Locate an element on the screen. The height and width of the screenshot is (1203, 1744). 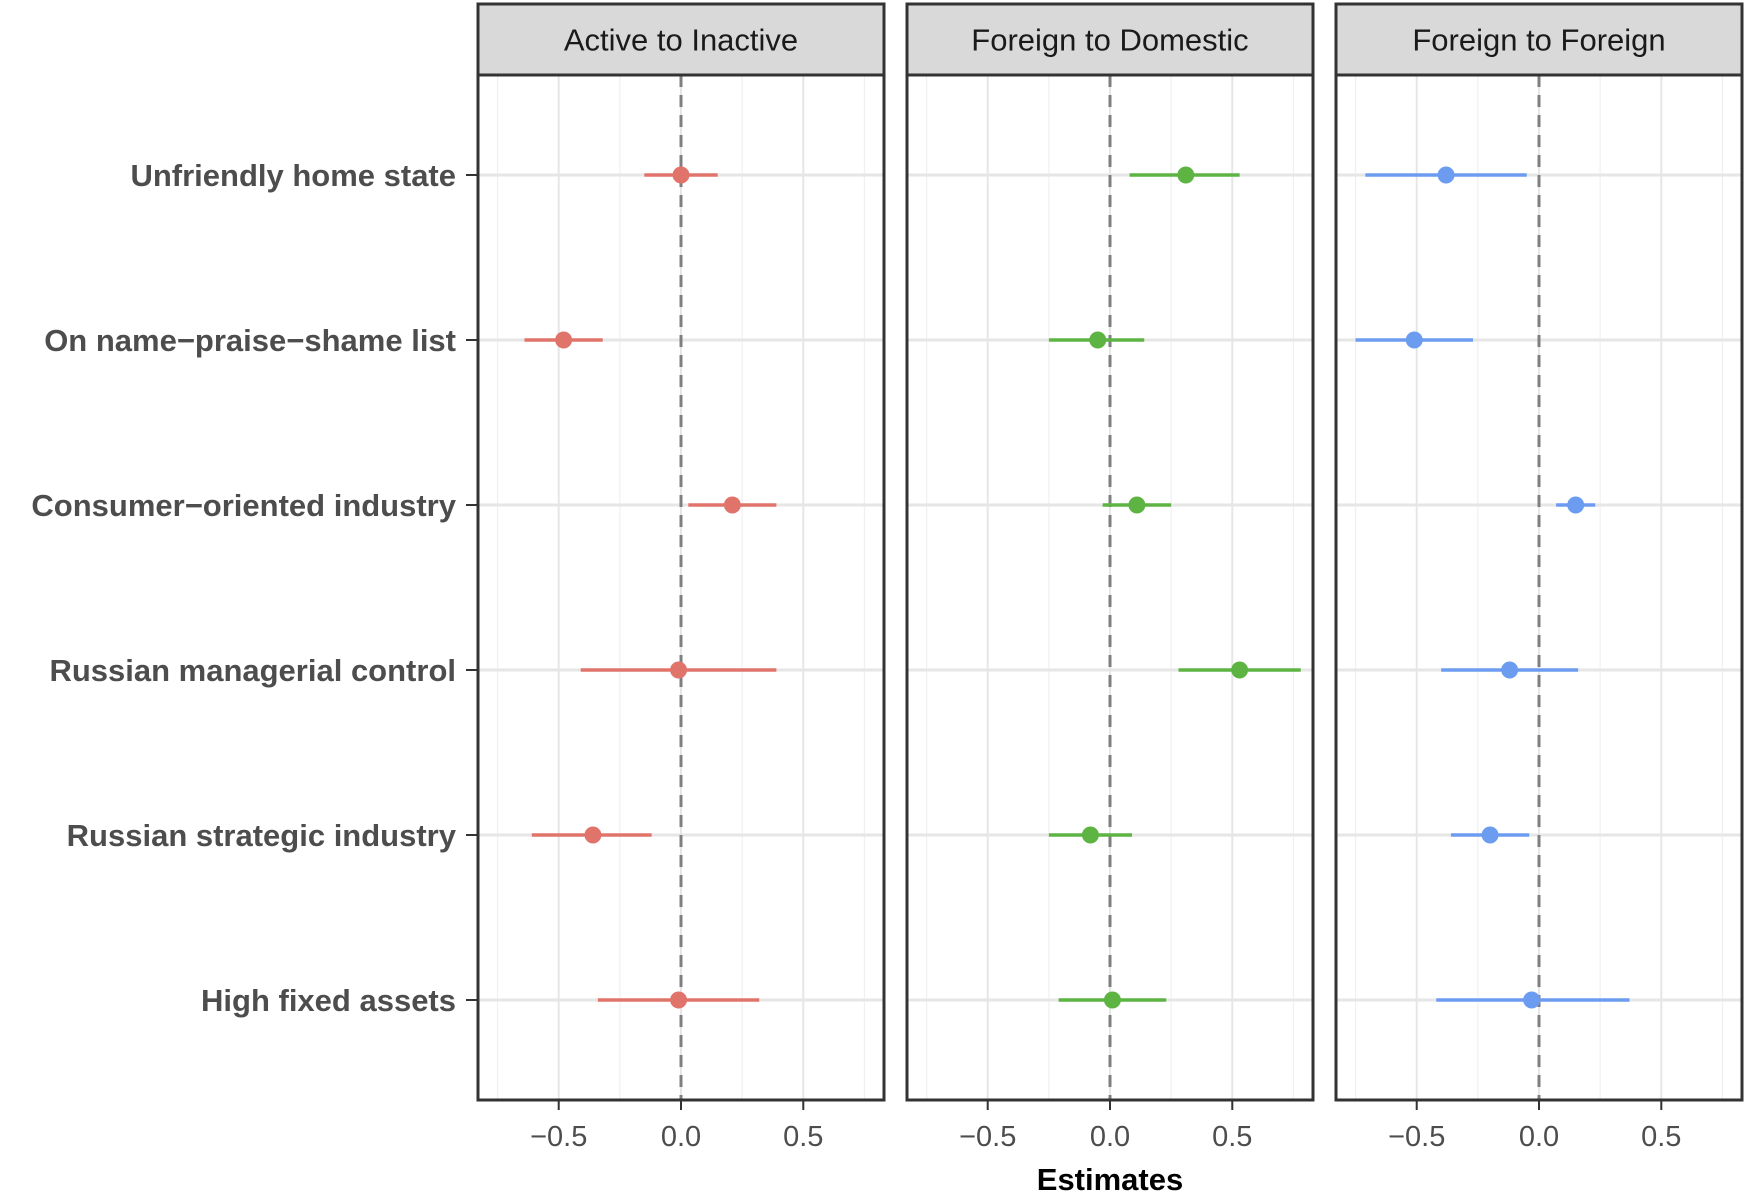
panel-title: Active to Inactive is located at coordinates (681, 40).